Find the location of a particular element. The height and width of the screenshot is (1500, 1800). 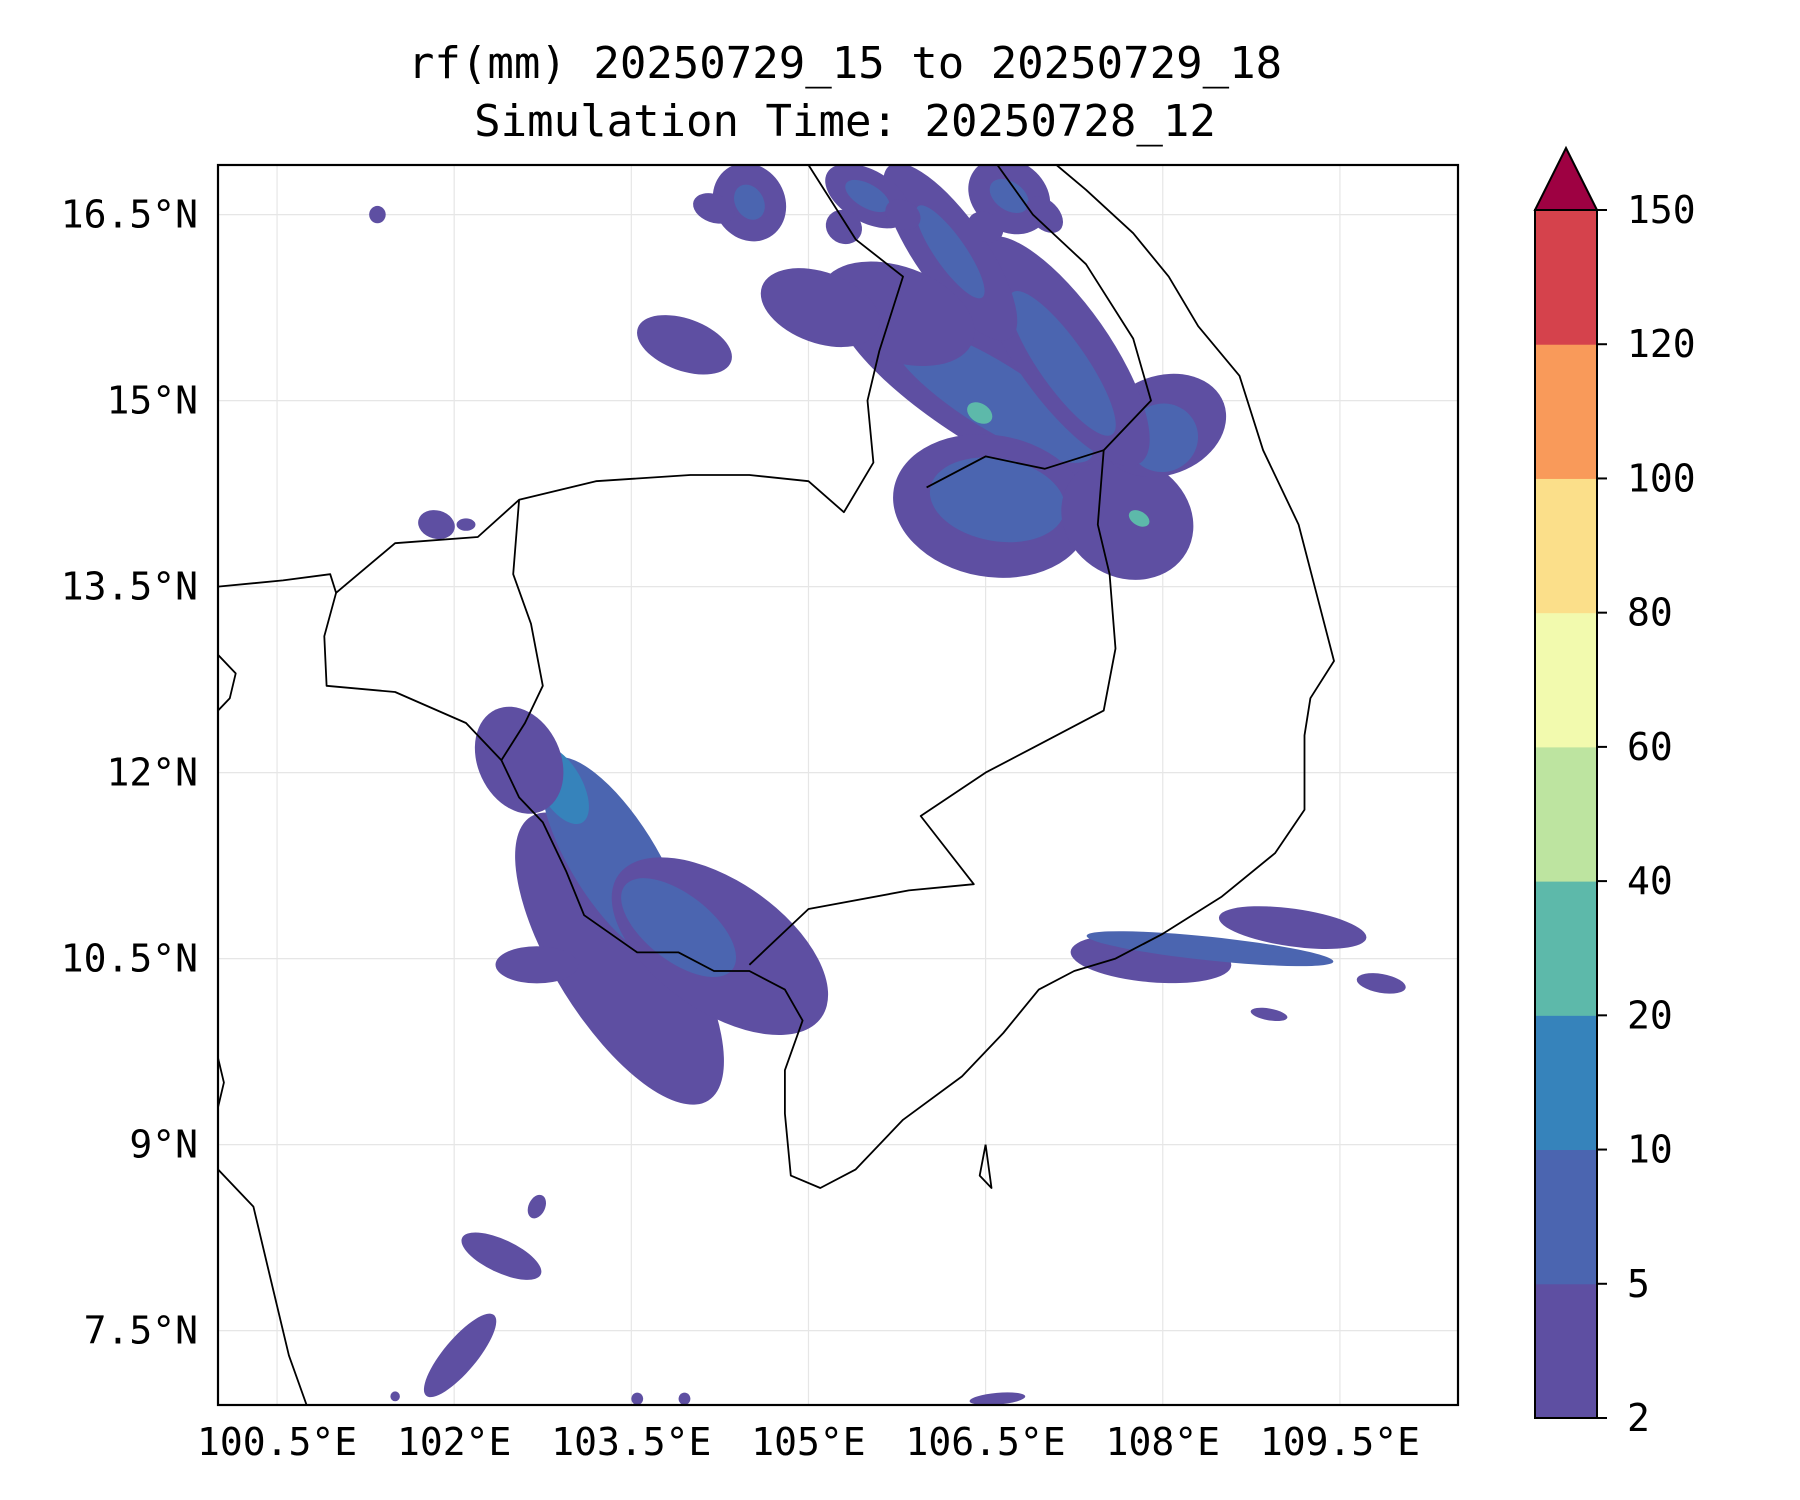

lat-tick-label: 15°N is located at coordinates (152, 401).